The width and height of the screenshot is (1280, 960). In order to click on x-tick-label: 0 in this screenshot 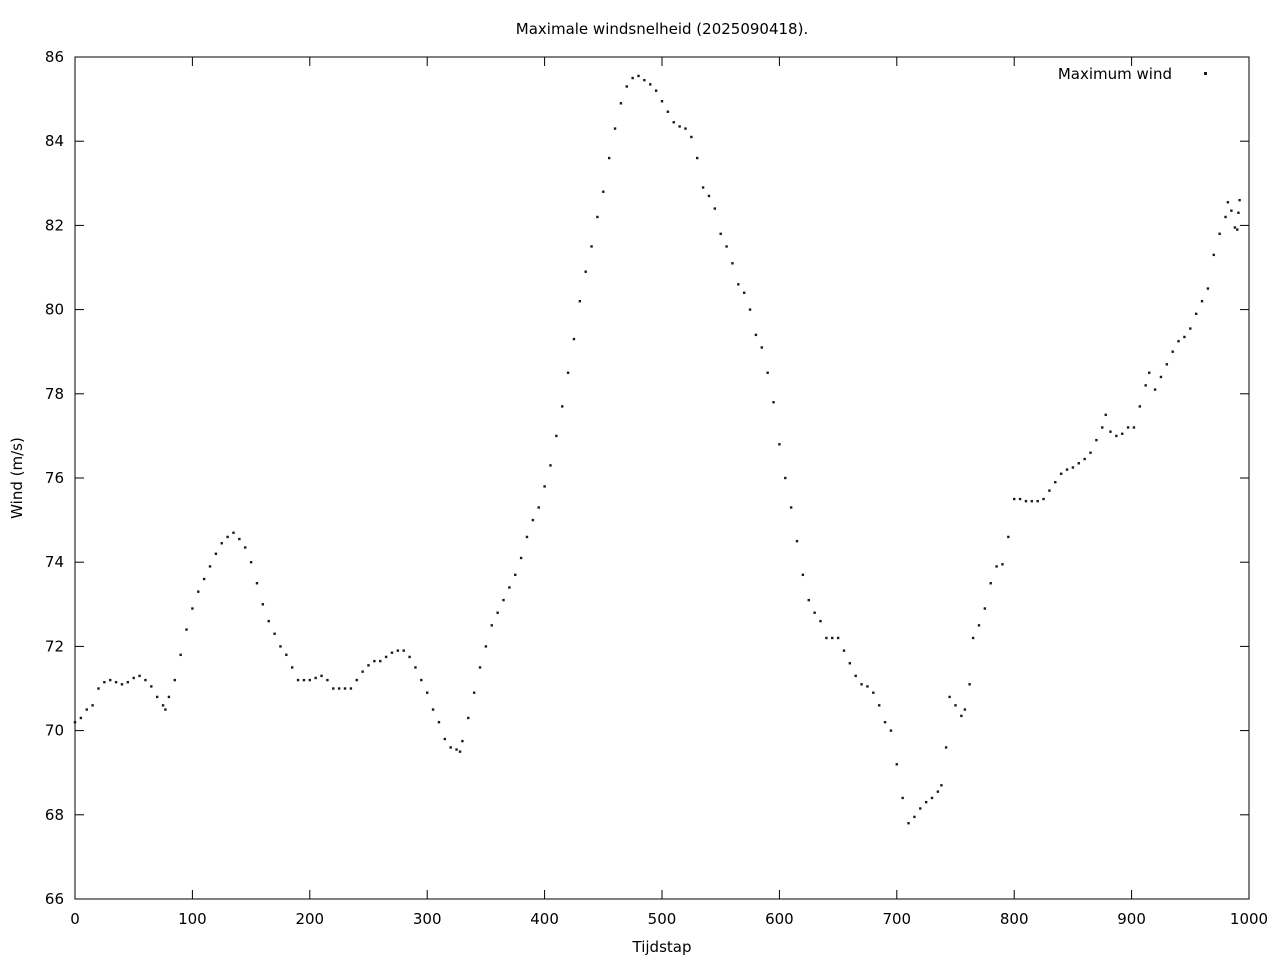, I will do `click(75, 919)`.